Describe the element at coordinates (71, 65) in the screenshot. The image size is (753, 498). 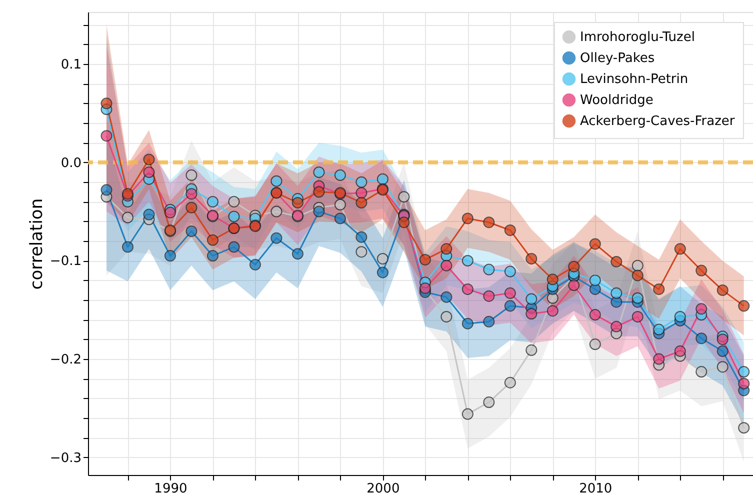
I see `y-tick-label: 0.1` at that location.